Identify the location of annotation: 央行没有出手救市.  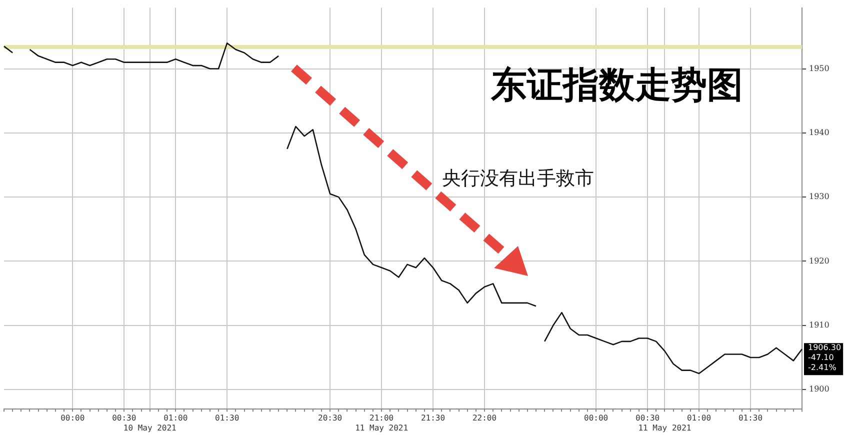
(518, 179).